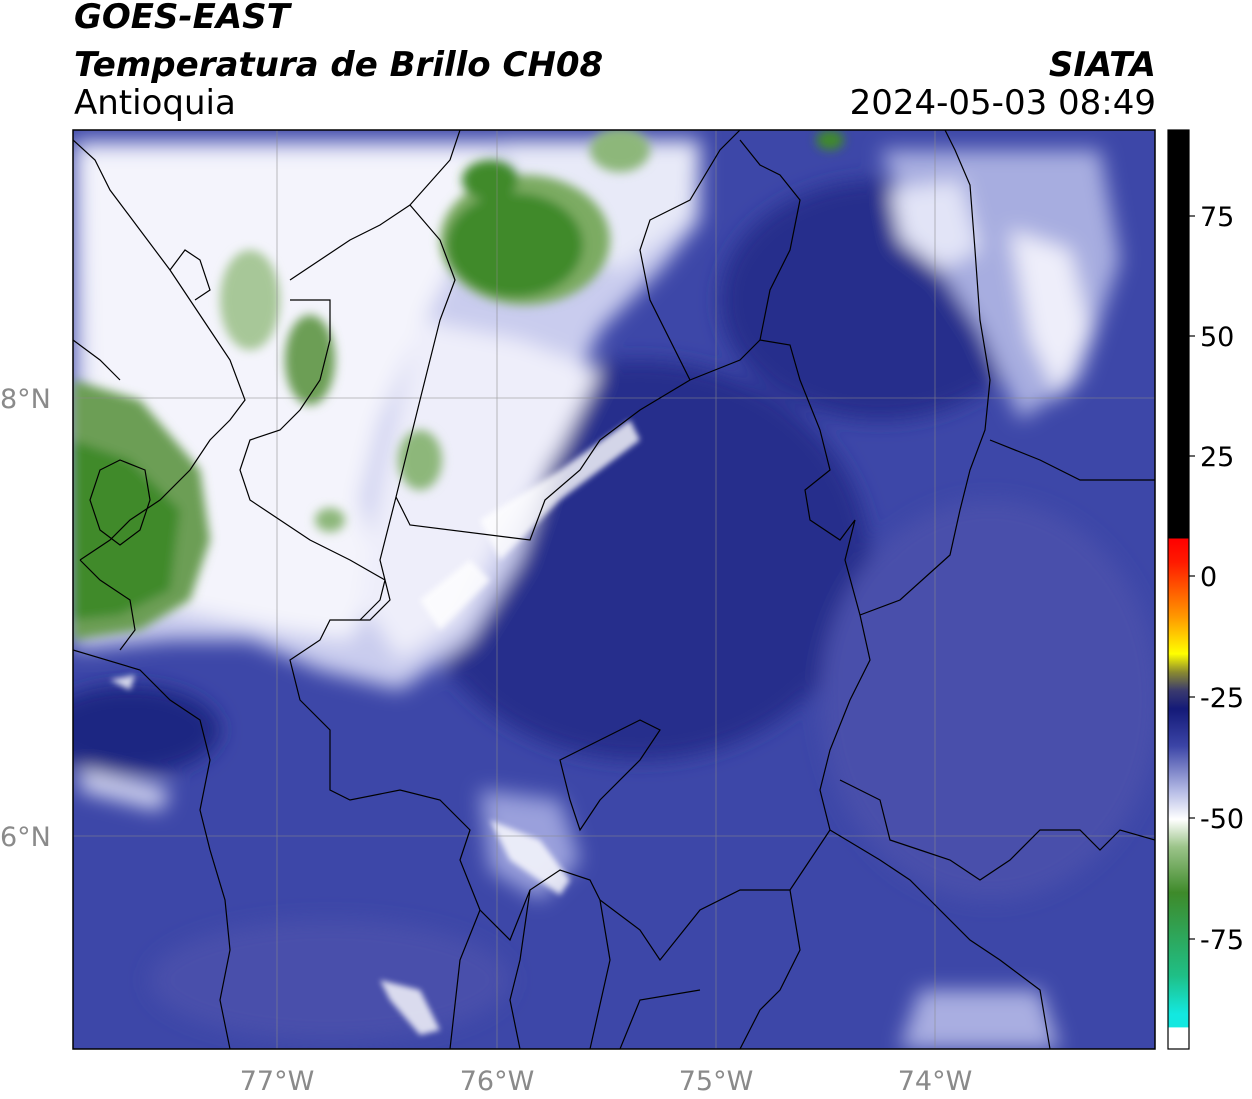 This screenshot has height=1099, width=1252. What do you see at coordinates (1178, 589) in the screenshot?
I see `colorbar-gradient` at bounding box center [1178, 589].